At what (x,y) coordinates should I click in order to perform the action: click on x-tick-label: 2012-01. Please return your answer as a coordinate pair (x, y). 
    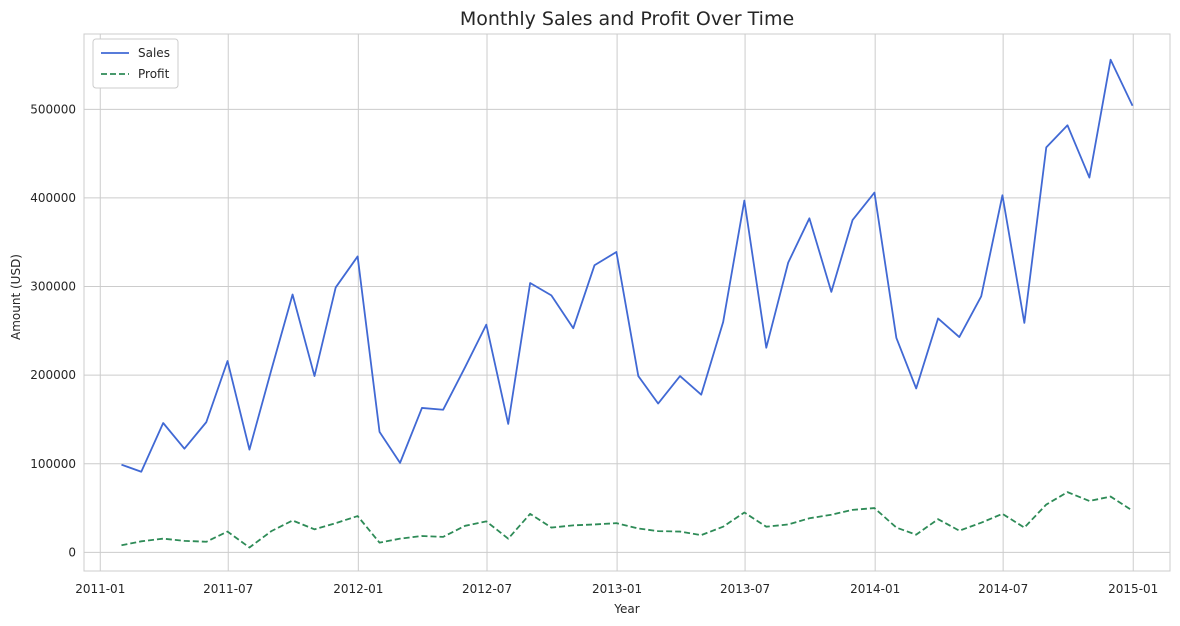
    Looking at the image, I should click on (358, 589).